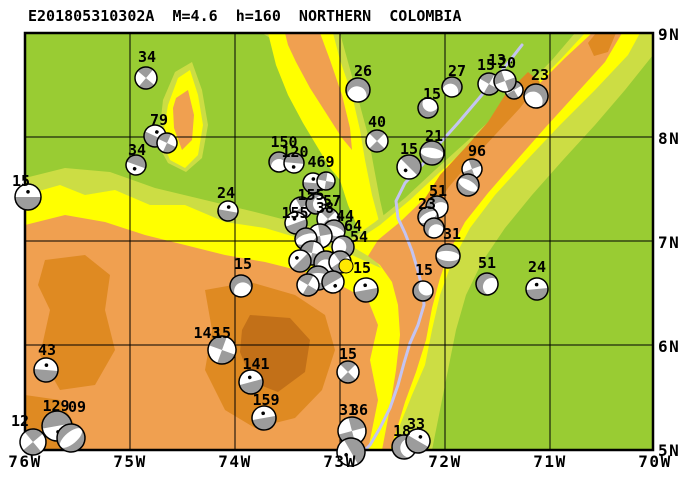 This screenshot has width=685, height=478. What do you see at coordinates (24, 461) in the screenshot?
I see `lon-tick-label: 76W` at bounding box center [24, 461].